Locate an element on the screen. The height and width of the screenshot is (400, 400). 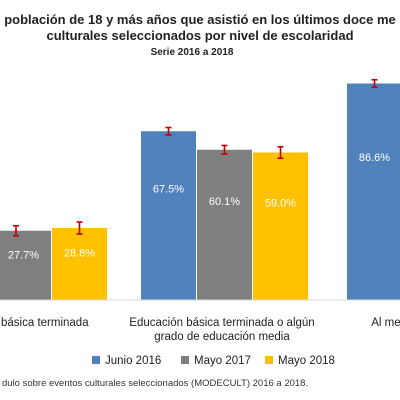
data-label-0-2: 86.6% is located at coordinates (374, 158).